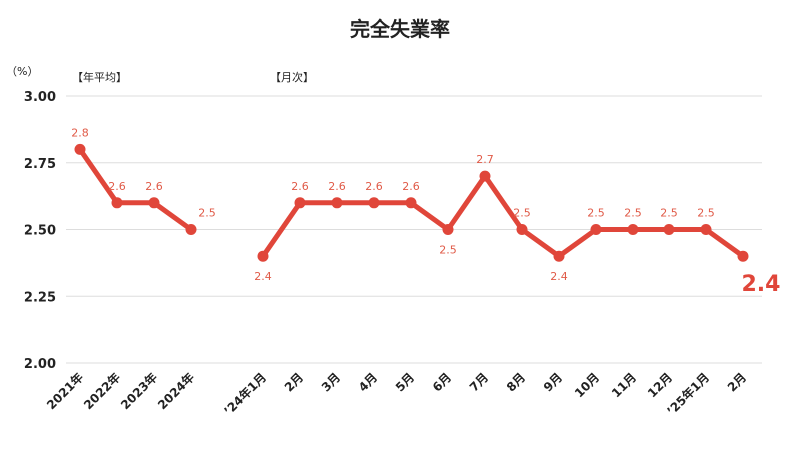  What do you see at coordinates (40, 364) in the screenshot?
I see `y-tick-label: 2.00` at bounding box center [40, 364].